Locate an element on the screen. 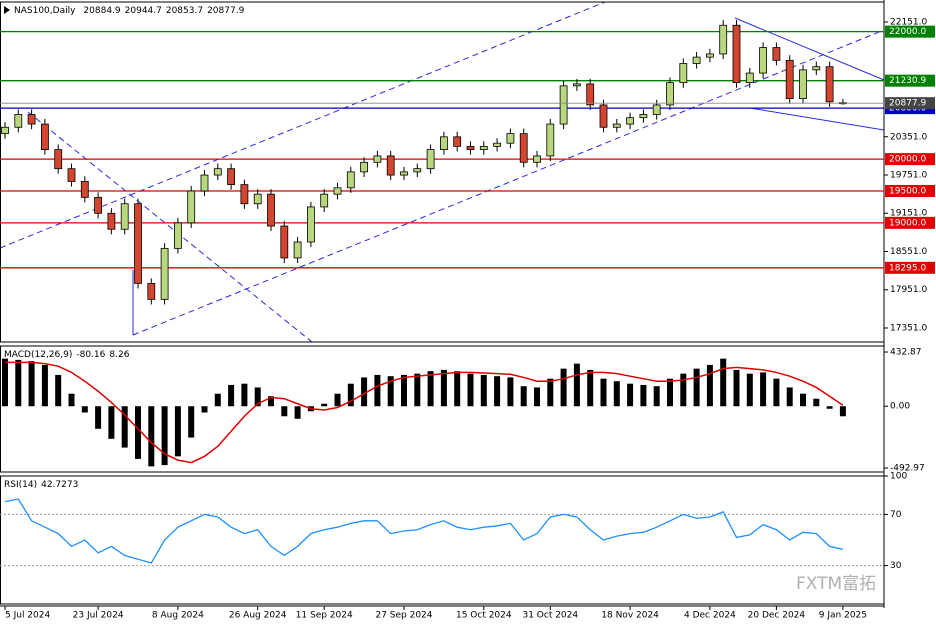  y-tick-label: 19151.0 is located at coordinates (908, 214).